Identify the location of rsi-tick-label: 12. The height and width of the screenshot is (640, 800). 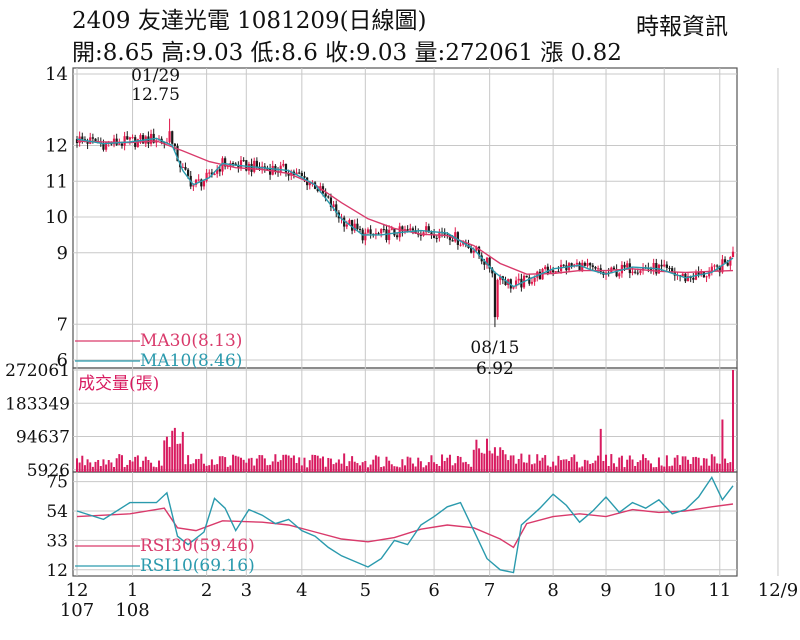
(57, 571).